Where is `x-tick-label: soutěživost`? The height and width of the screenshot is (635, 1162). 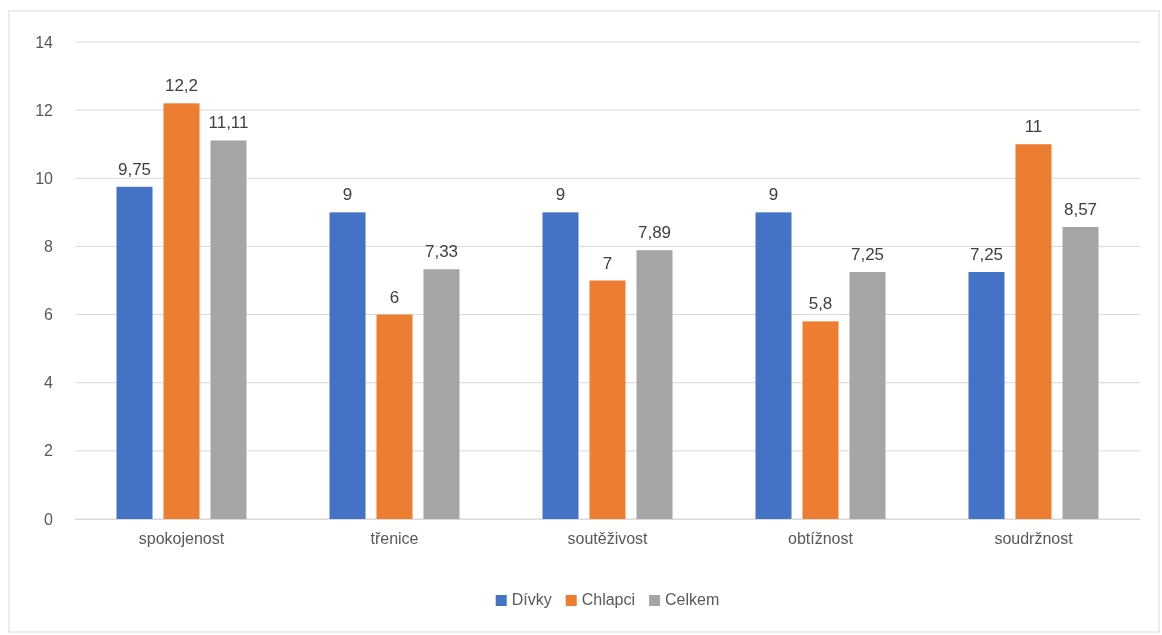
x-tick-label: soutěživost is located at coordinates (608, 539).